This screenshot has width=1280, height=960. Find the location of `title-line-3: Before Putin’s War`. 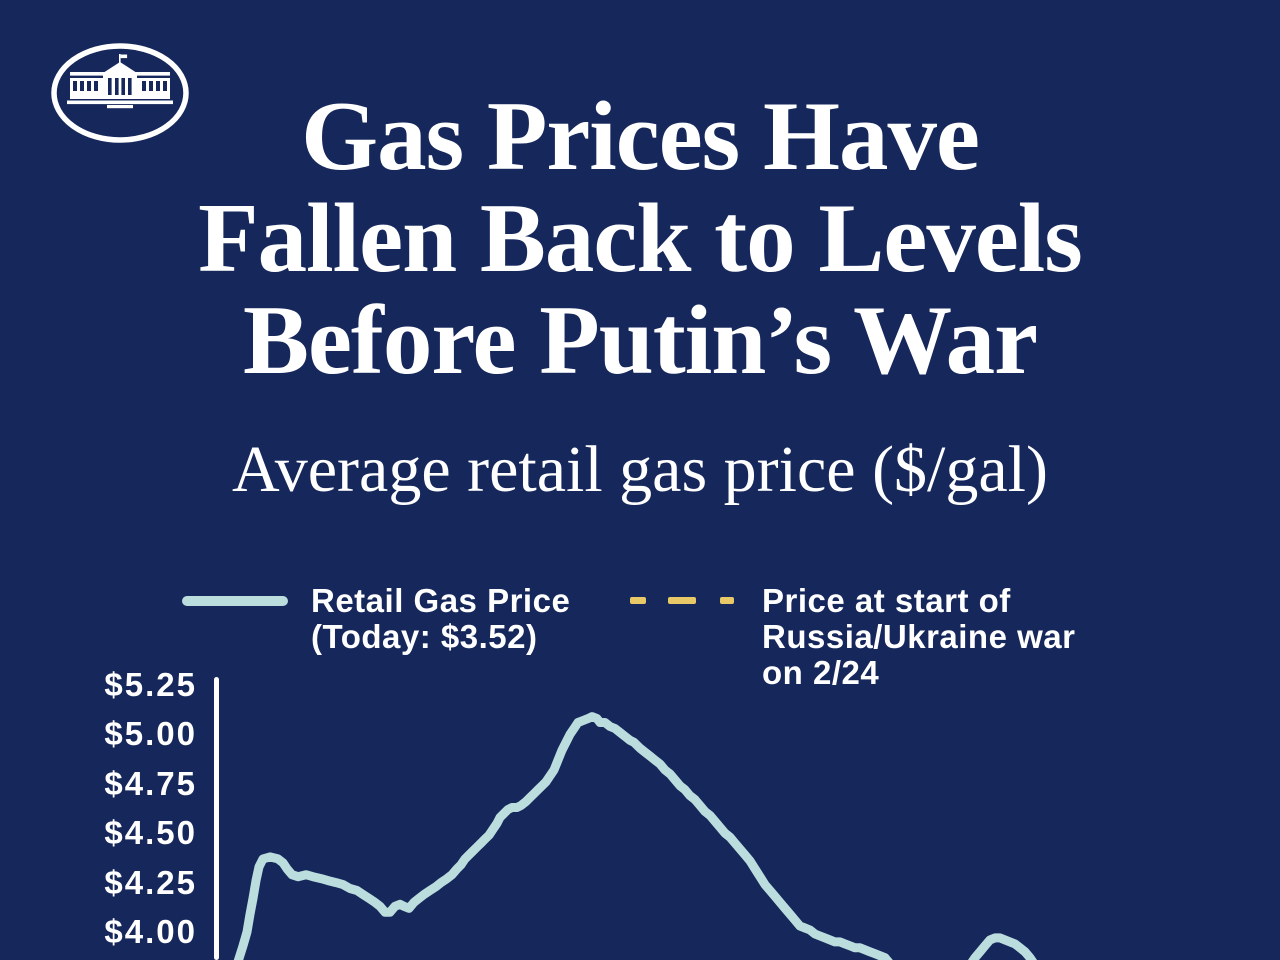

title-line-3: Before Putin’s War is located at coordinates (640, 340).